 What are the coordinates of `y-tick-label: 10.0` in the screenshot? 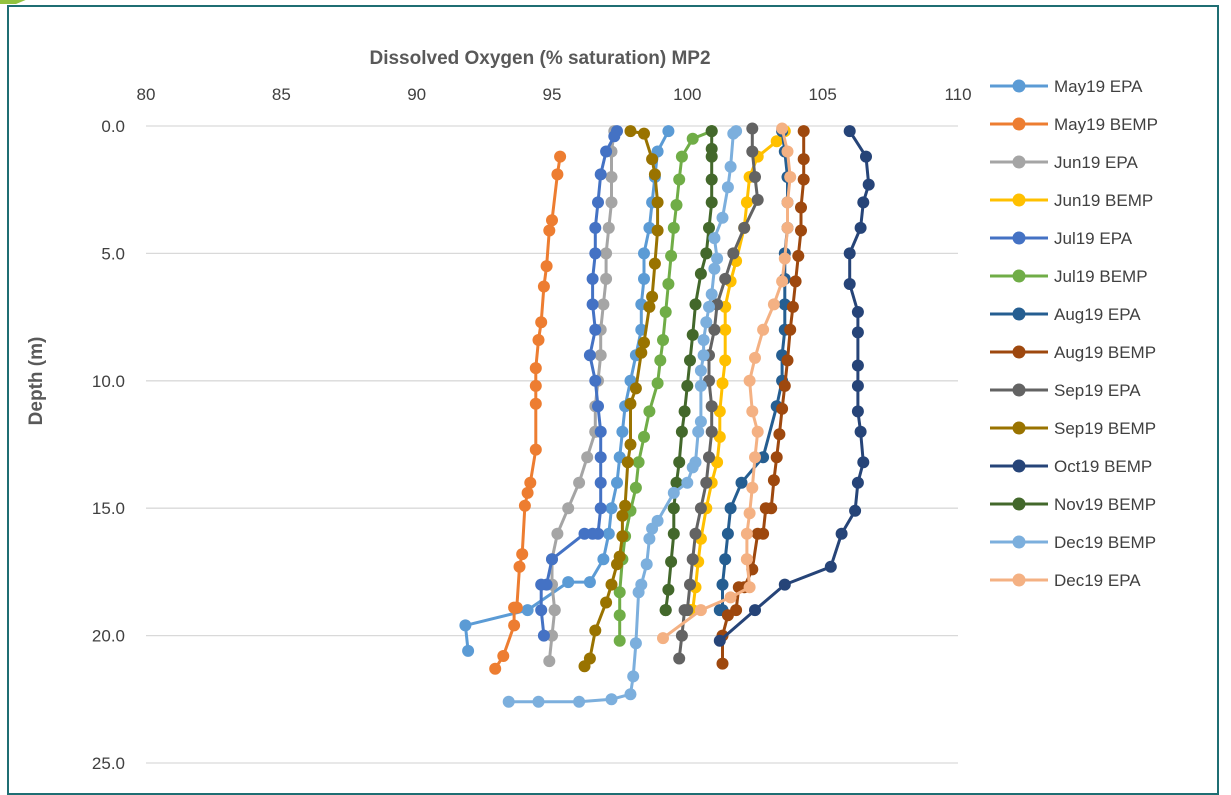 It's located at (108, 381).